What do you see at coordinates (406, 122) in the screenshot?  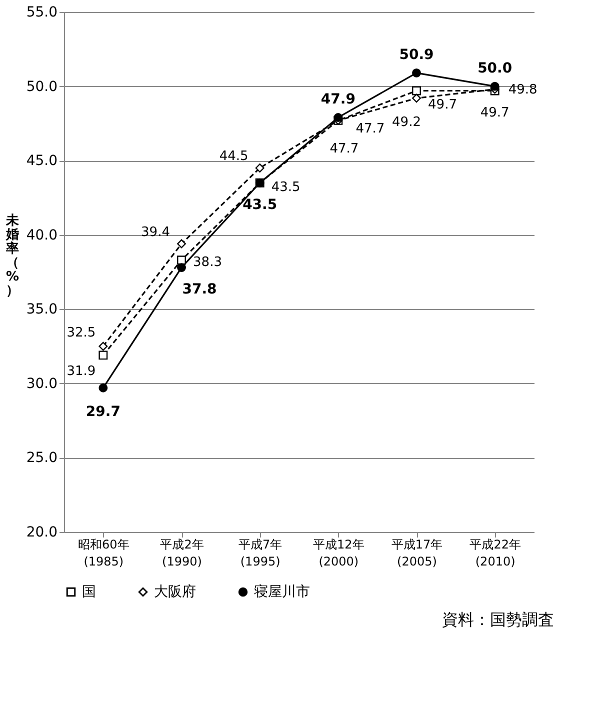 I see `data-label: 49.2` at bounding box center [406, 122].